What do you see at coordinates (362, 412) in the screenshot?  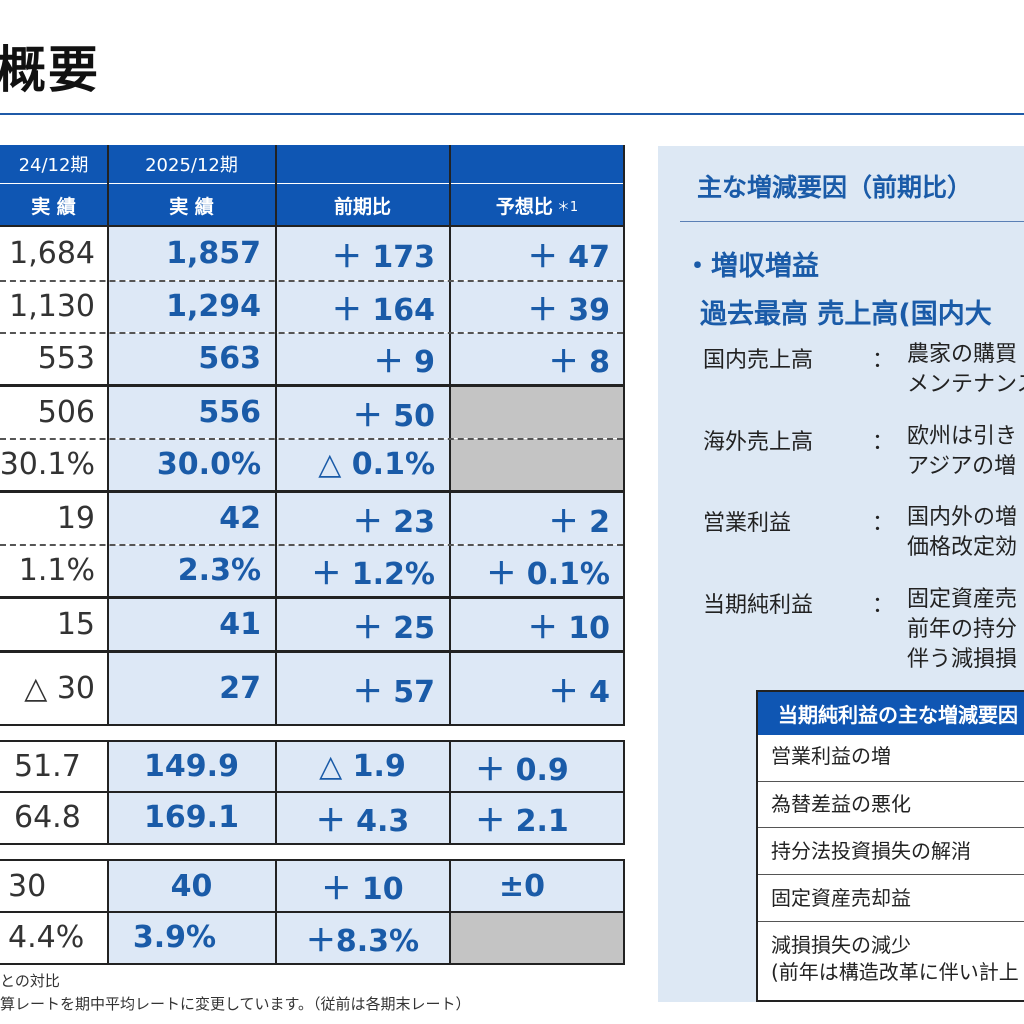 I see `cell-yoy: ＋ 50` at bounding box center [362, 412].